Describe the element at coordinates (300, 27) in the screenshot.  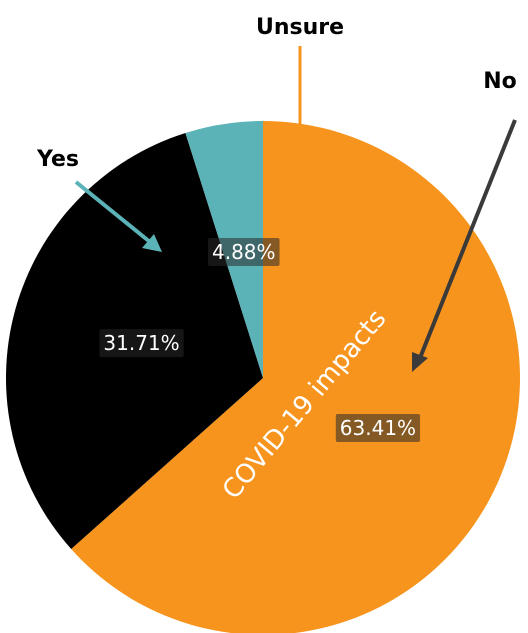
I see `category-label: Unsure` at that location.